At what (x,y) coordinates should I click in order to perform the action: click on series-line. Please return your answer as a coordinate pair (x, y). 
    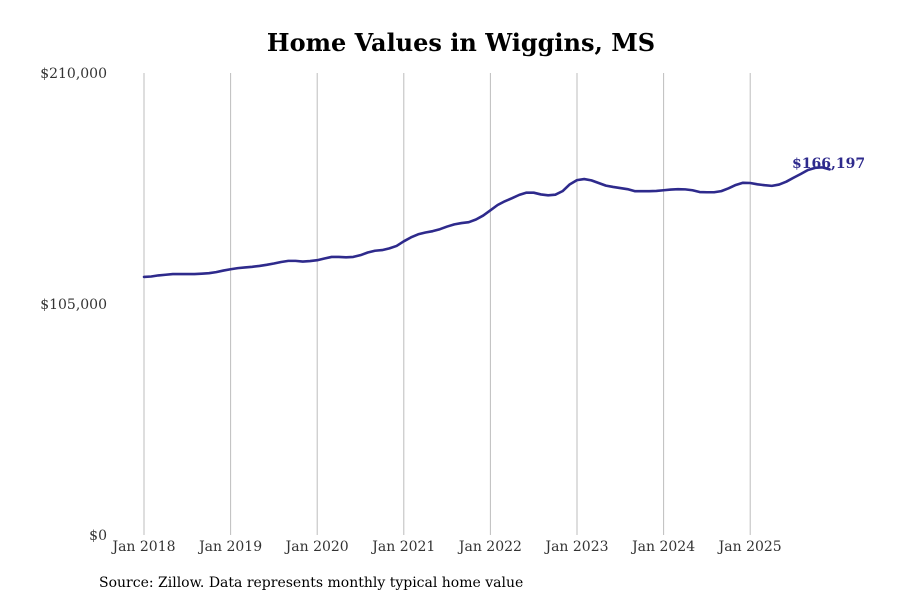
    Looking at the image, I should click on (486, 222).